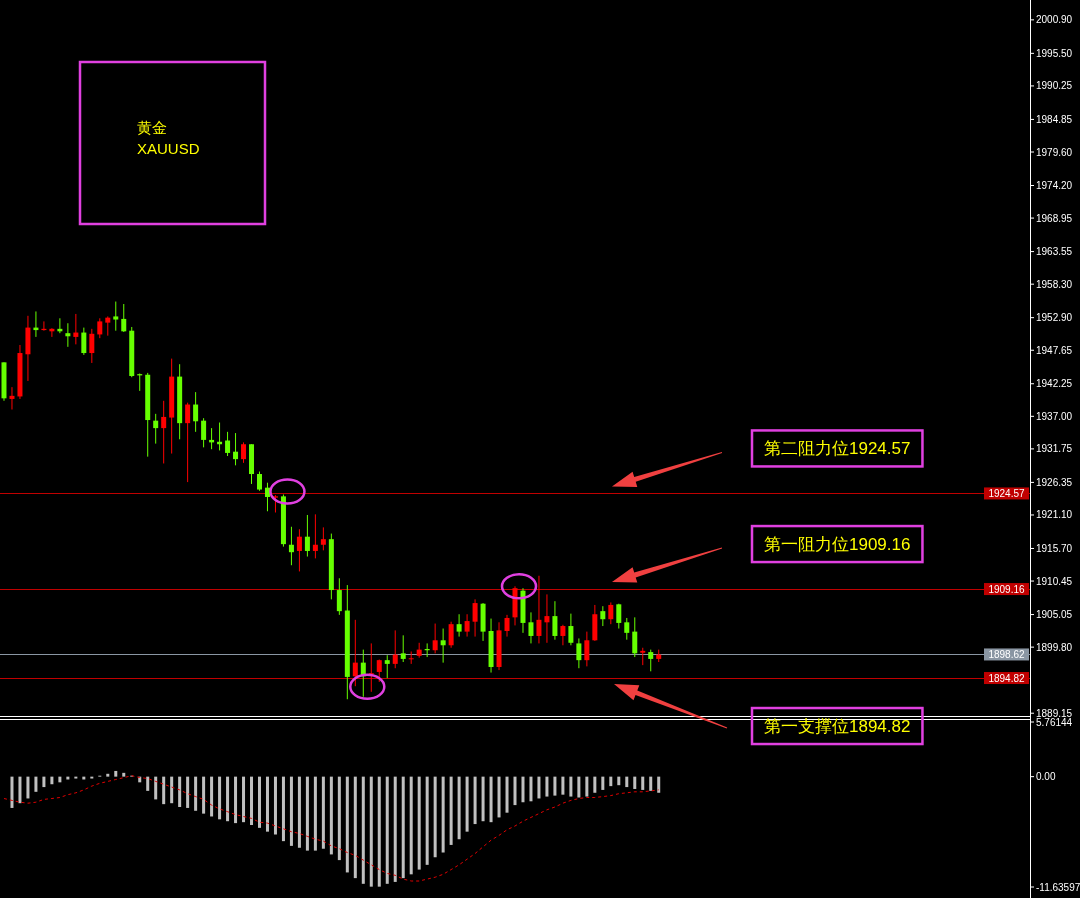 The width and height of the screenshot is (1080, 898). I want to click on y-tick-label: 5.76144, so click(1054, 722).